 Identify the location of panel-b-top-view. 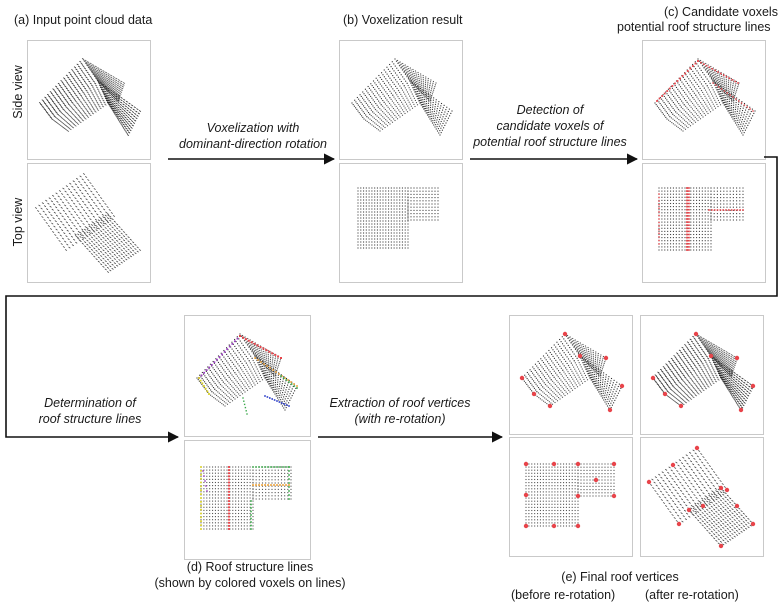
(401, 223).